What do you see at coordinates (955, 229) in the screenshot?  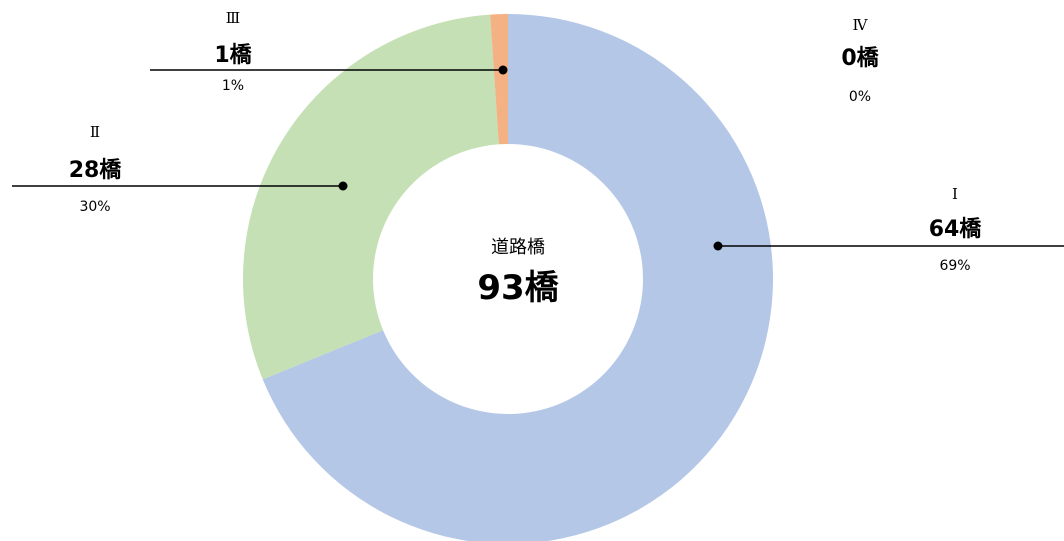 I see `segment-1-count: 64橋` at bounding box center [955, 229].